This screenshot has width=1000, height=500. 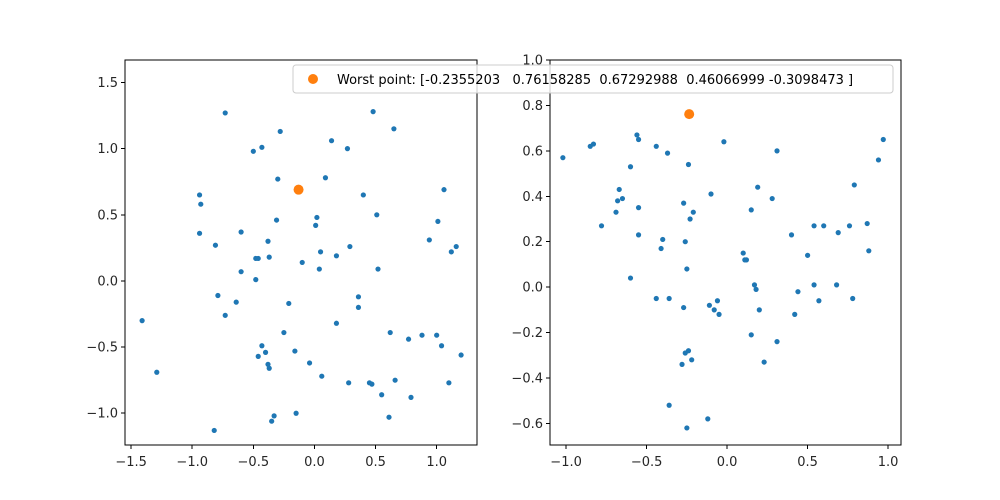 What do you see at coordinates (131, 462) in the screenshot?
I see `x-tick-label: −1.5` at bounding box center [131, 462].